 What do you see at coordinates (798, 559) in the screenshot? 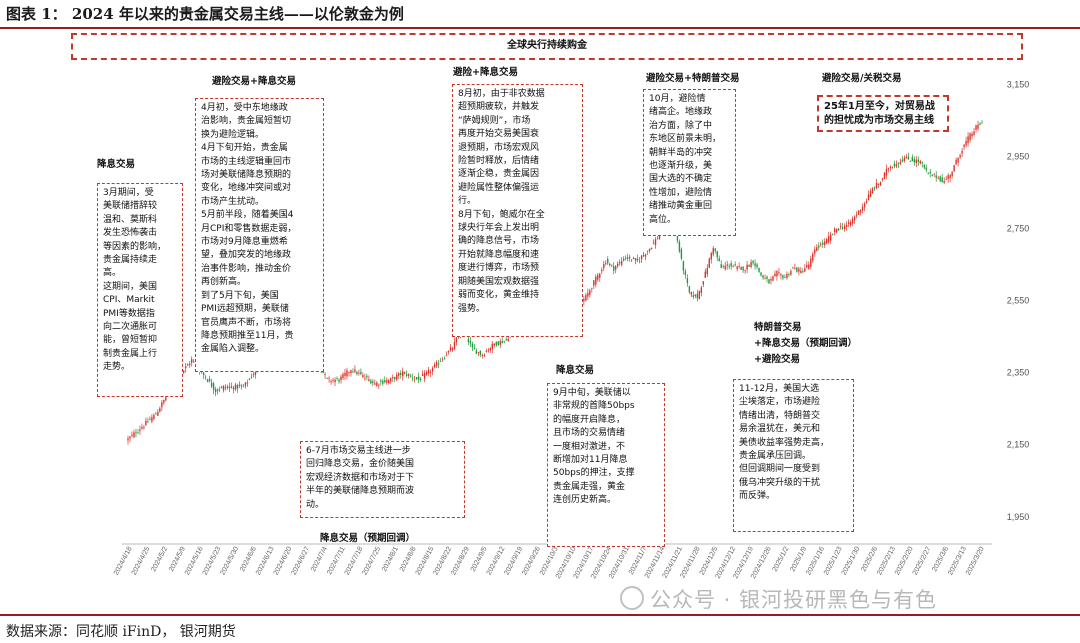
I see `x-tick-label: 2025/1/9` at bounding box center [798, 559].